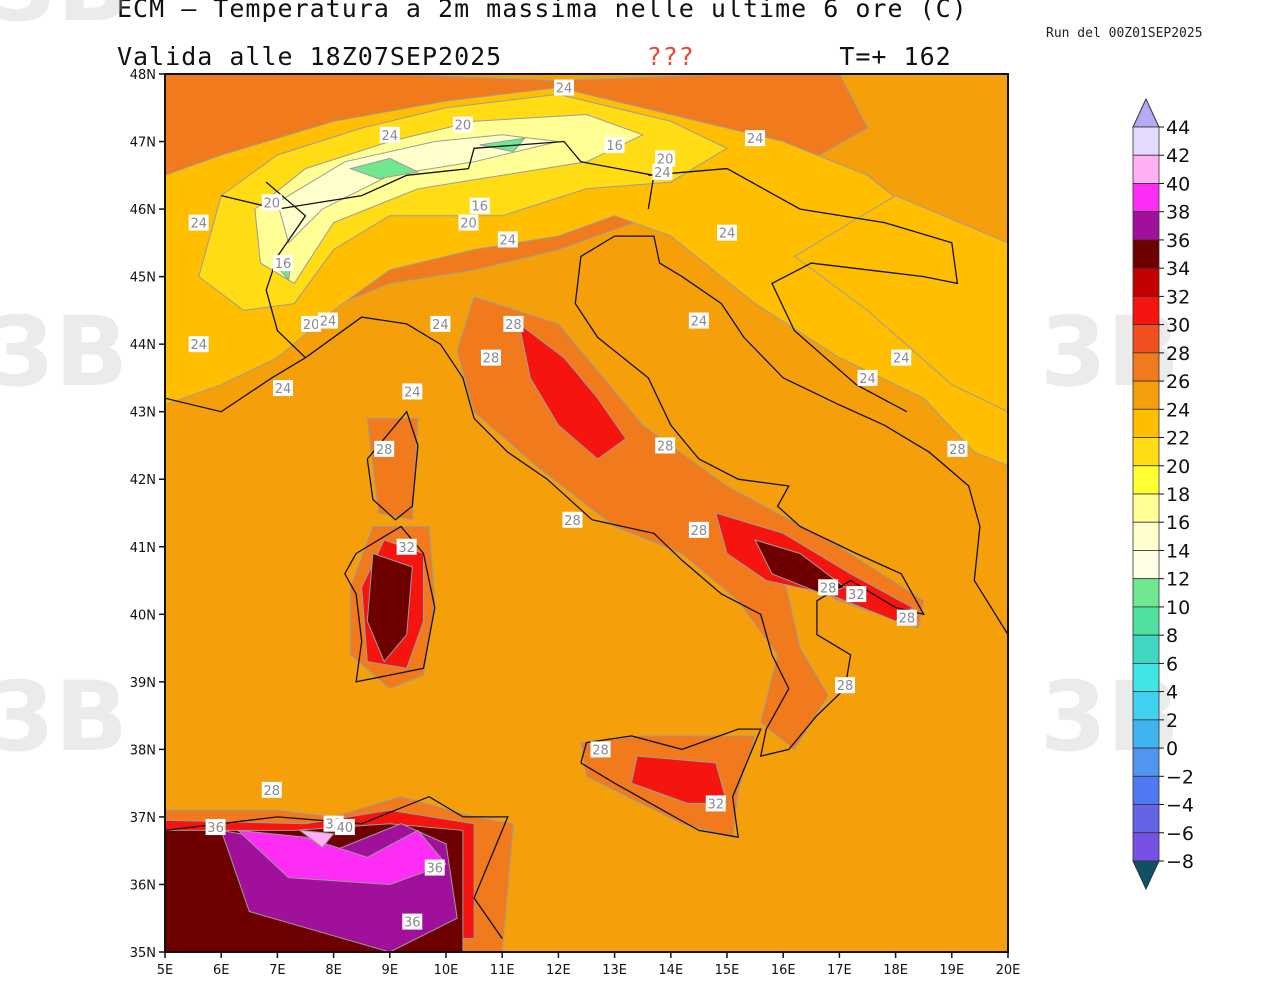 Image resolution: width=1280 pixels, height=988 pixels. Describe the element at coordinates (143, 750) in the screenshot. I see `lat-tick-label: 38N` at that location.